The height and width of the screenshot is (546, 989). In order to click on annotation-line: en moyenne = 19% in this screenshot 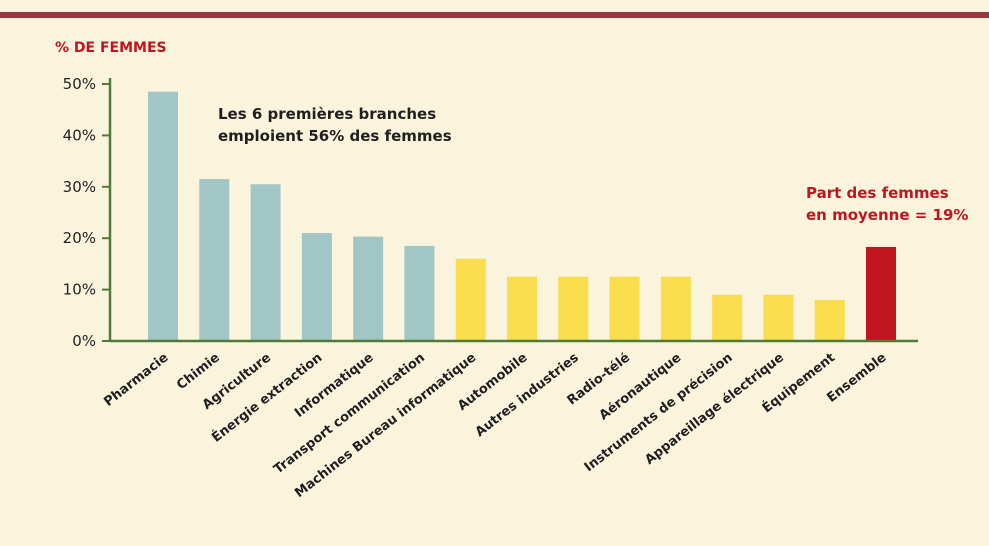, I will do `click(887, 215)`.